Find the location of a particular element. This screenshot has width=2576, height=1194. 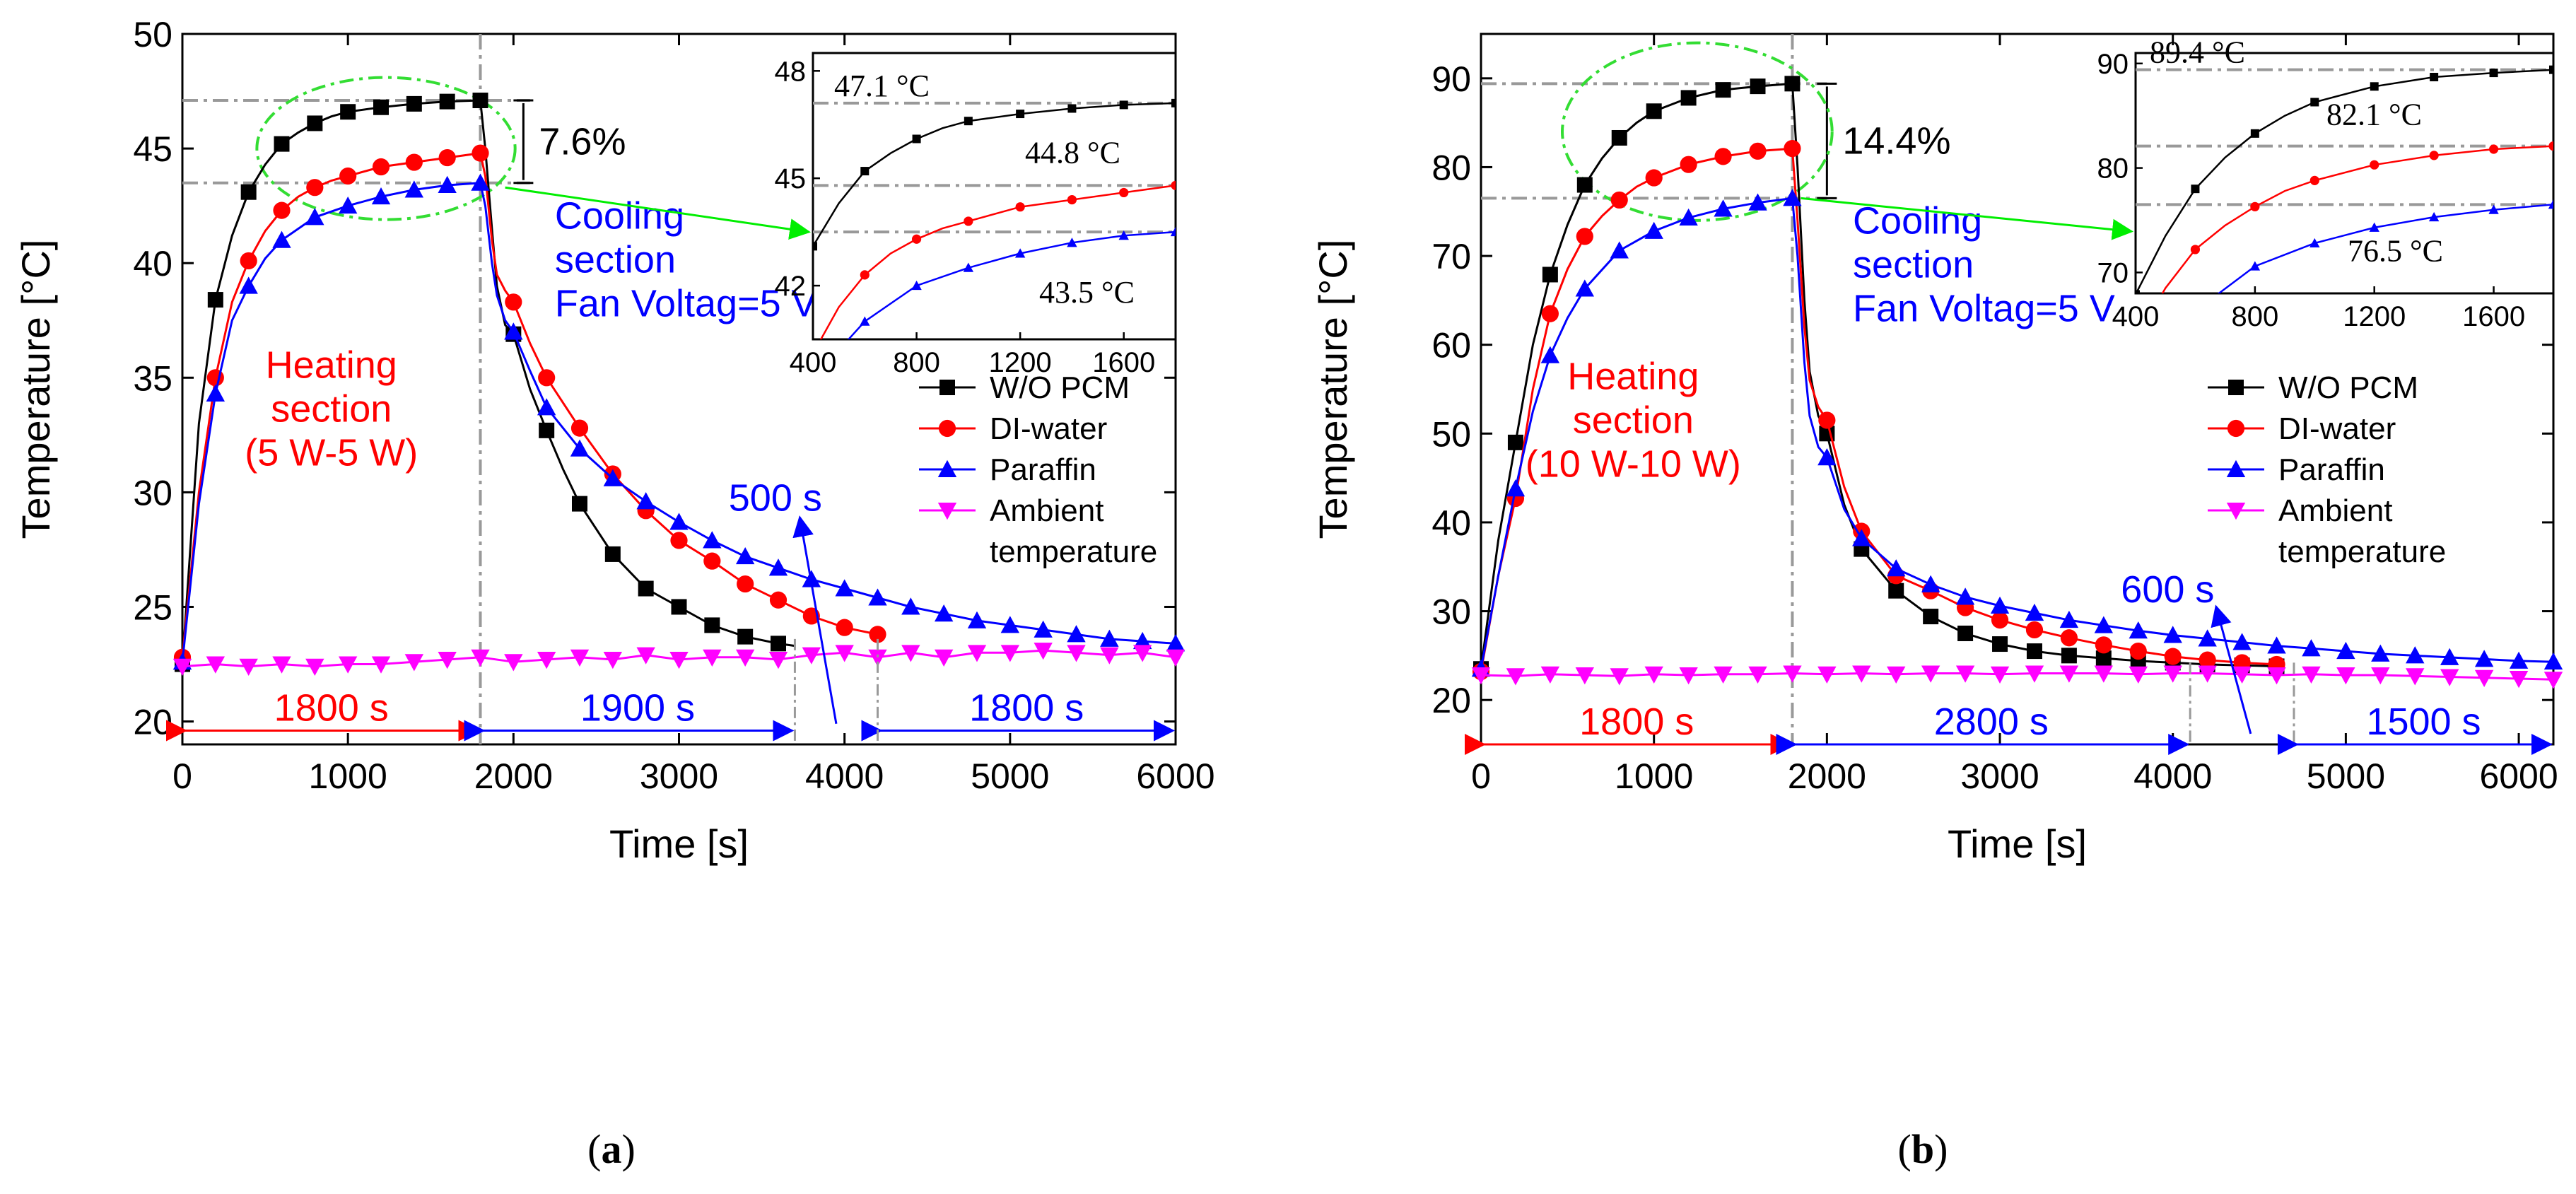

panel-a-y-tick-label: 45 is located at coordinates (153, 149).